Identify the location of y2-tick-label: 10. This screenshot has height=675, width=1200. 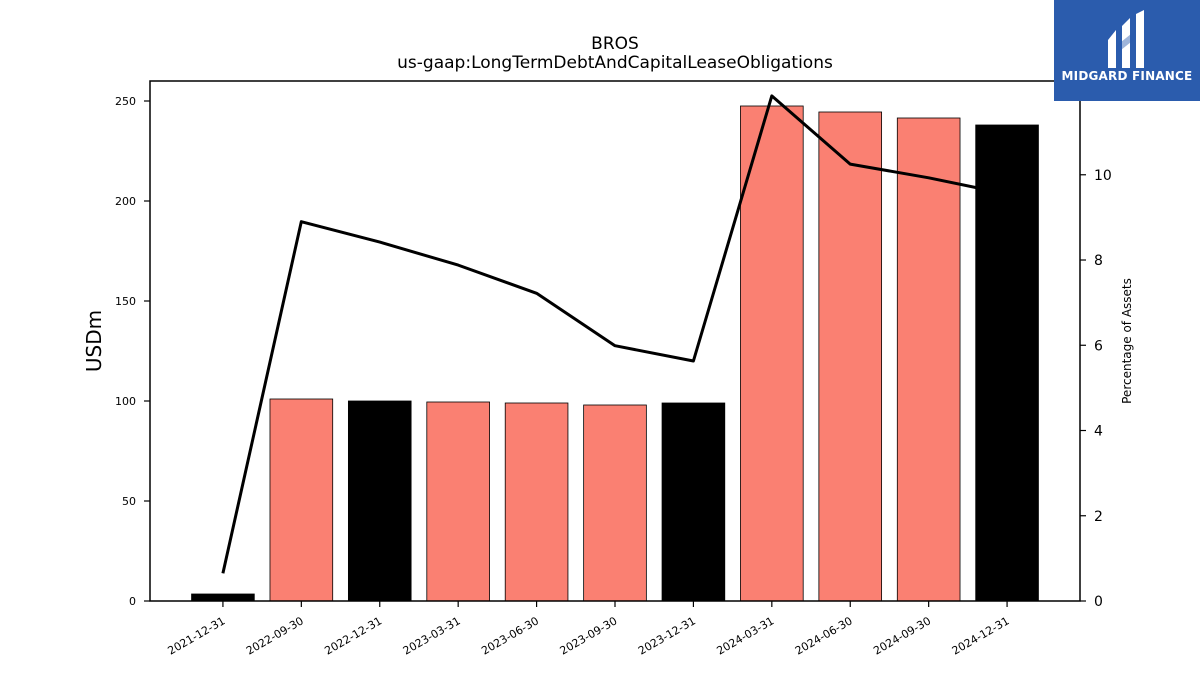
(1103, 176).